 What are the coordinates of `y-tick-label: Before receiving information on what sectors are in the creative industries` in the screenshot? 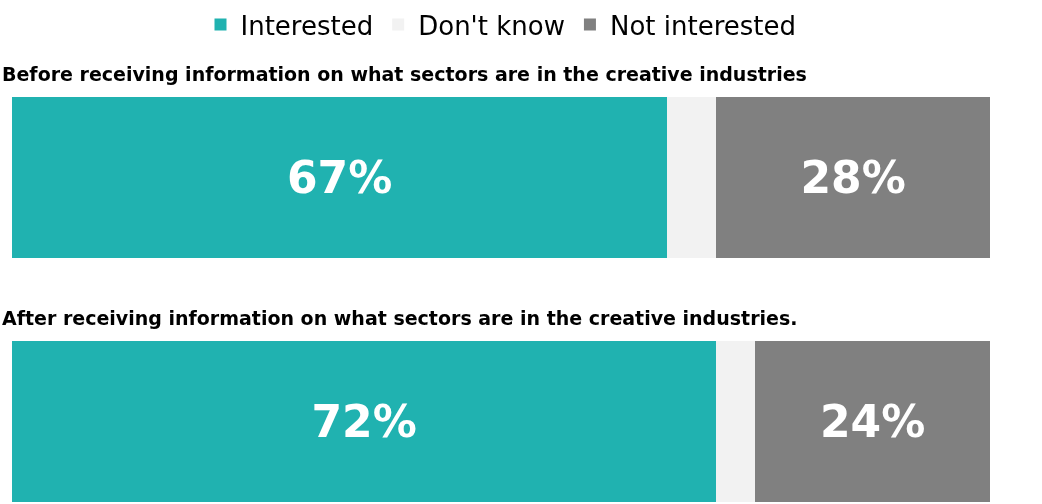 It's located at (404, 74).